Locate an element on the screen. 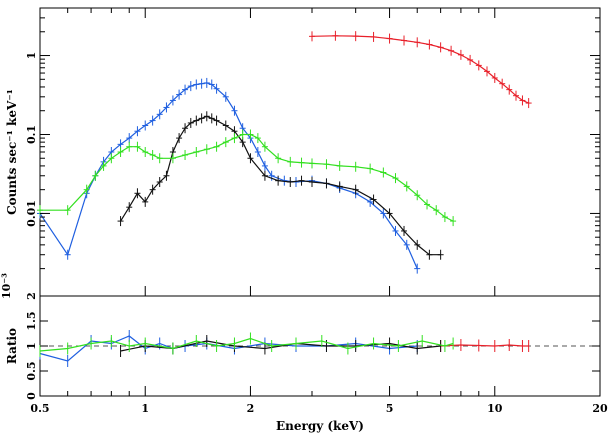  xtick-label-1: 1 is located at coordinates (145, 408).